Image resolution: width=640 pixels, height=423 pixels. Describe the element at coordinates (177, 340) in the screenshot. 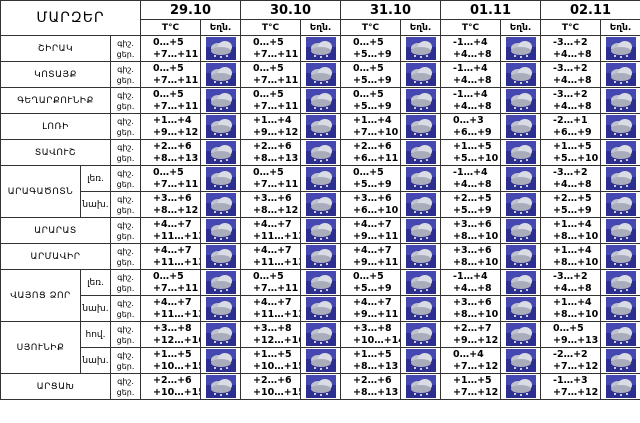

I see `temp-day: +12…+16` at that location.